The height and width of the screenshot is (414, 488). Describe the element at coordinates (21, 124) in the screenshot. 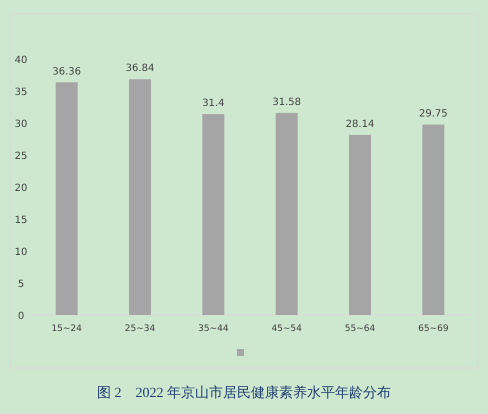

I see `y-tick-label: 30` at that location.